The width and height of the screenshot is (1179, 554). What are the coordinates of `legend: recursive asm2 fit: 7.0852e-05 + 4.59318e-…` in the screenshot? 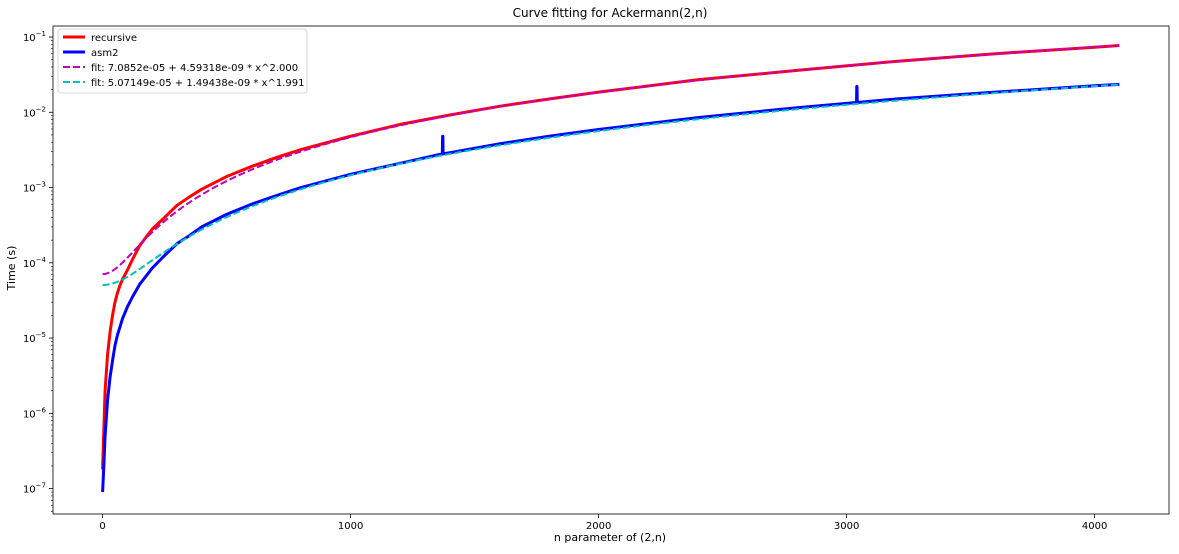 It's located at (182, 61).